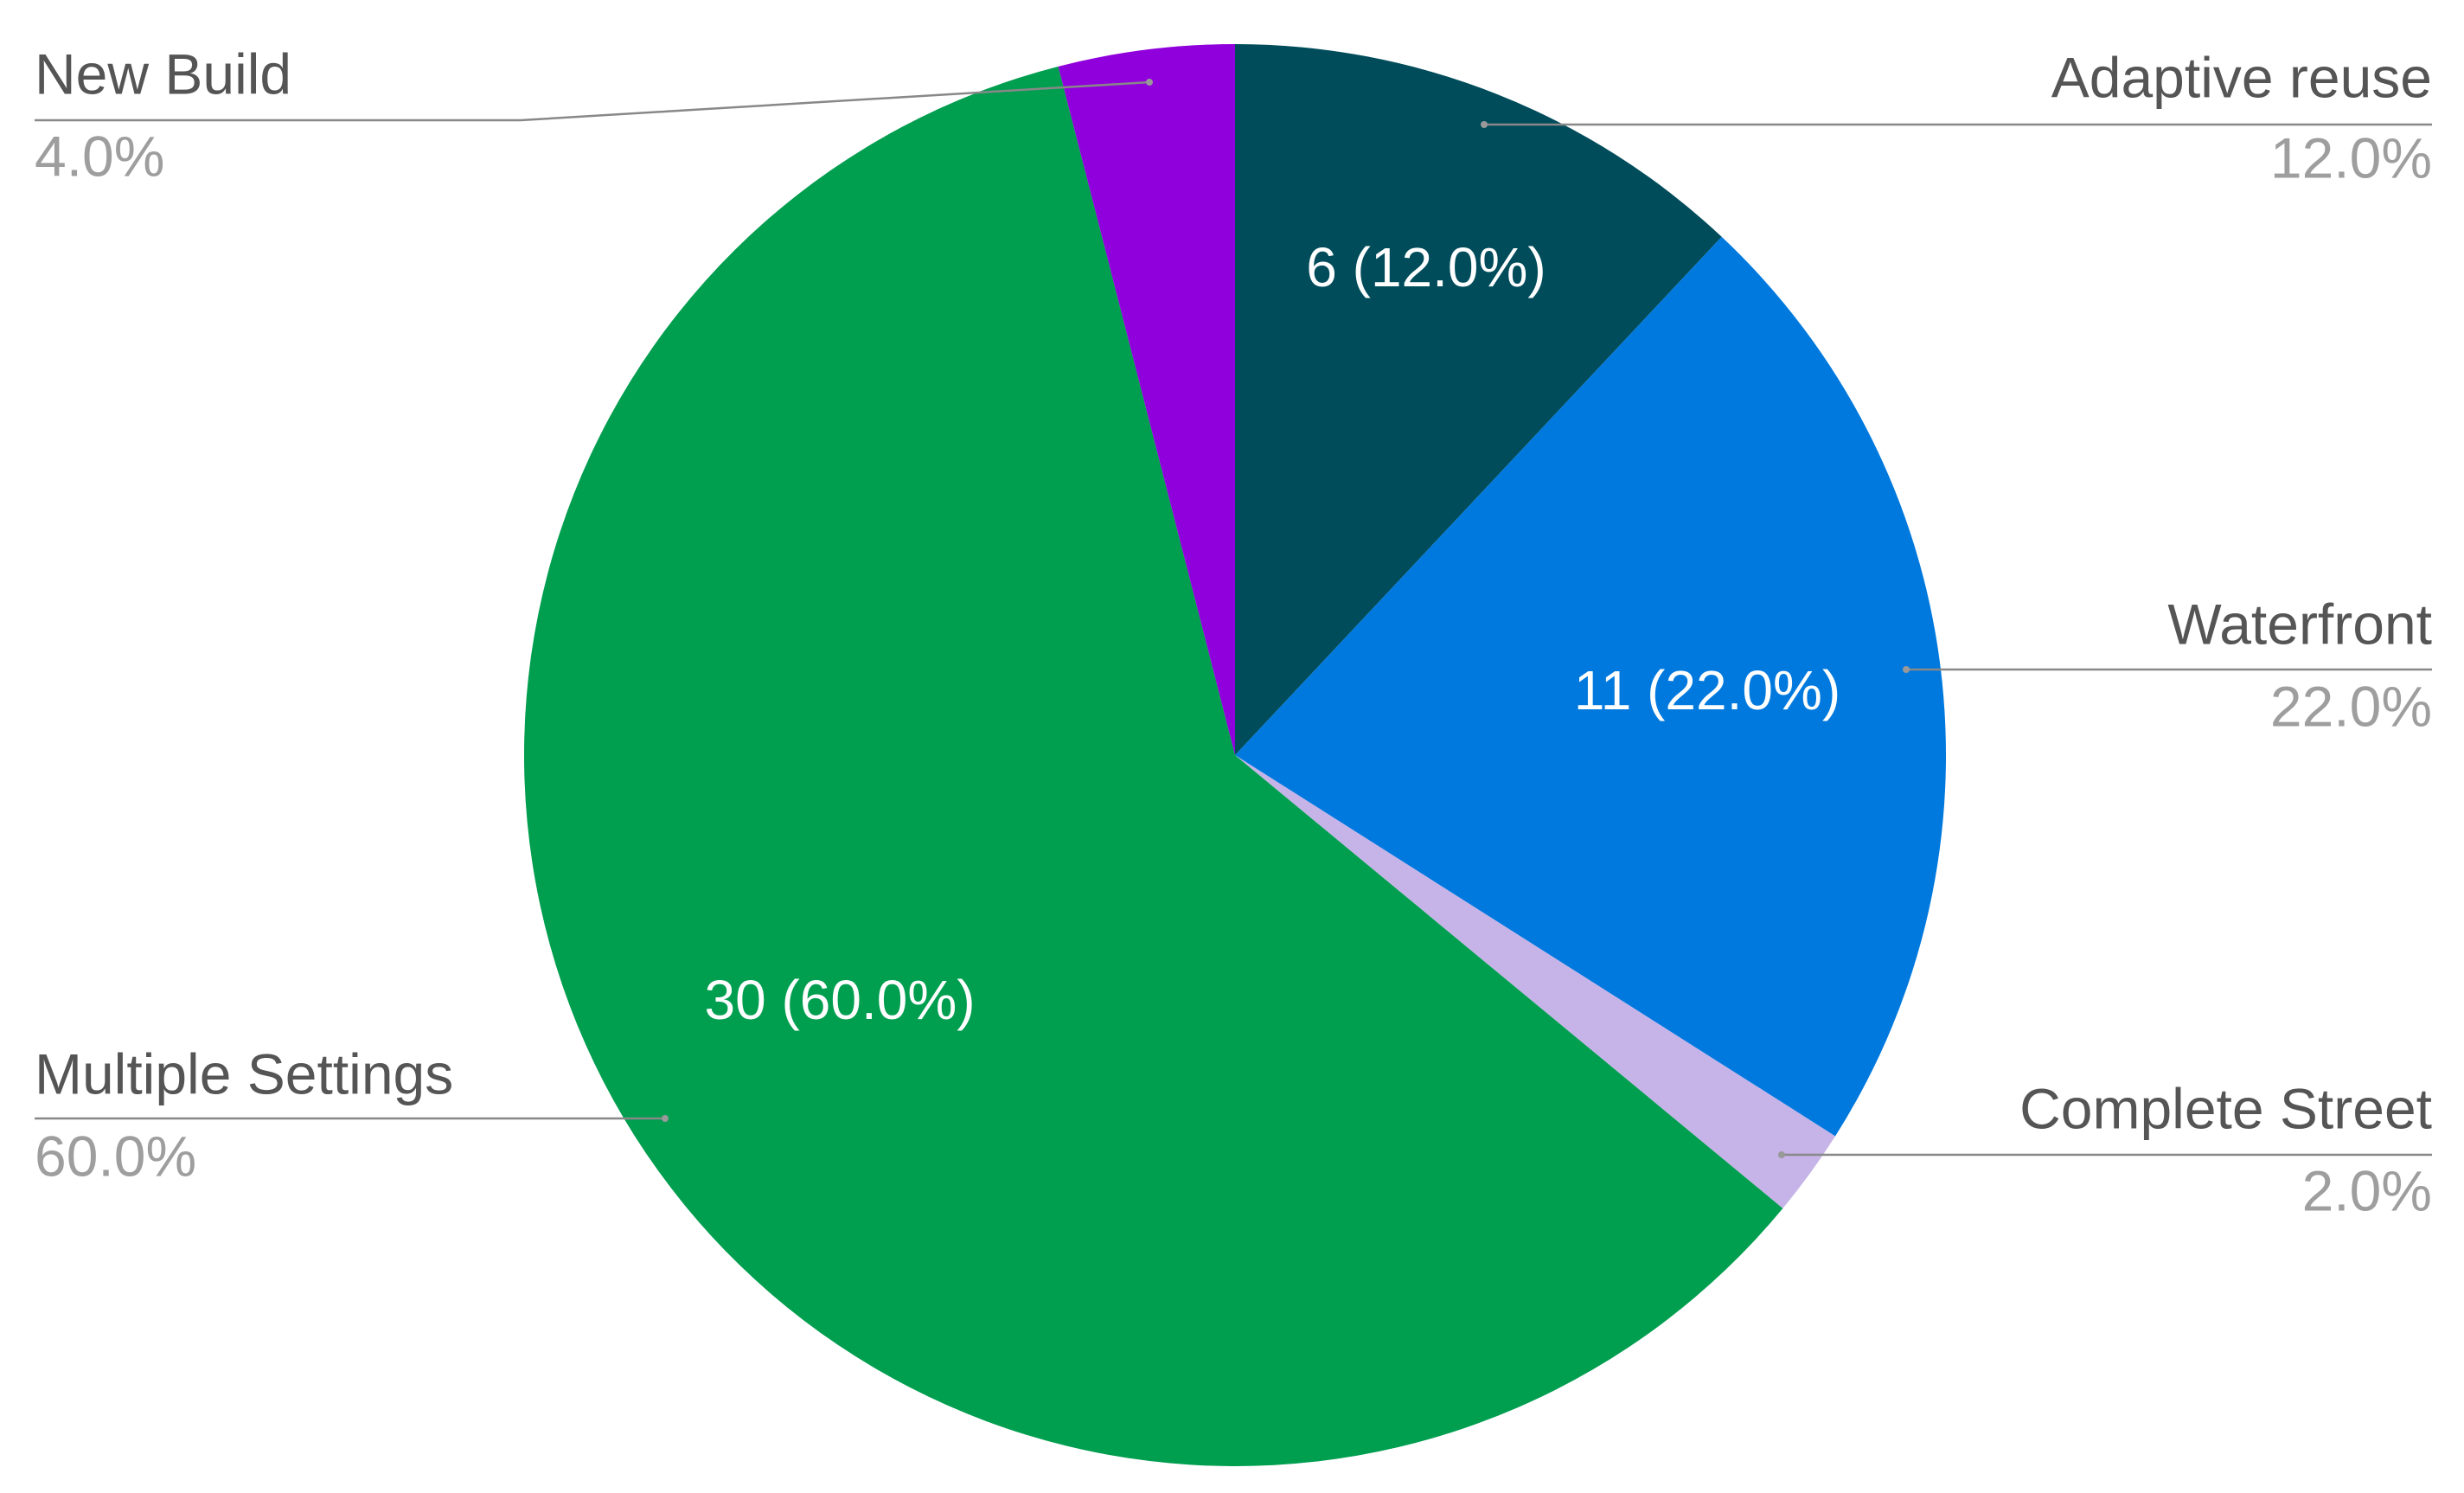 The height and width of the screenshot is (1493, 2464). What do you see at coordinates (99, 156) in the screenshot?
I see `percent-label: 4.0%` at bounding box center [99, 156].